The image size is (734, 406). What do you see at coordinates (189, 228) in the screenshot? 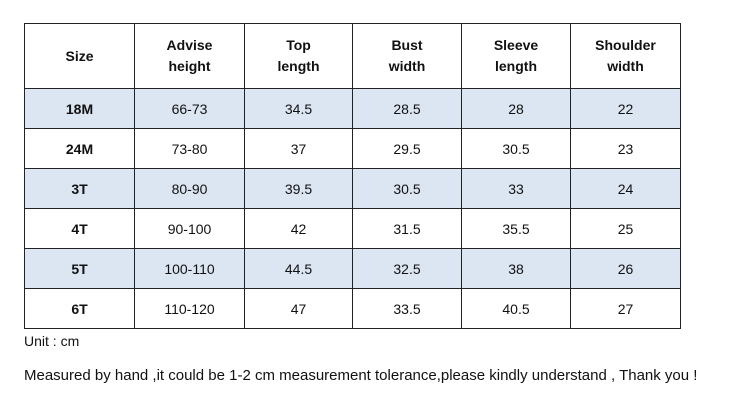
I see `table-cell: 90-100` at bounding box center [189, 228].